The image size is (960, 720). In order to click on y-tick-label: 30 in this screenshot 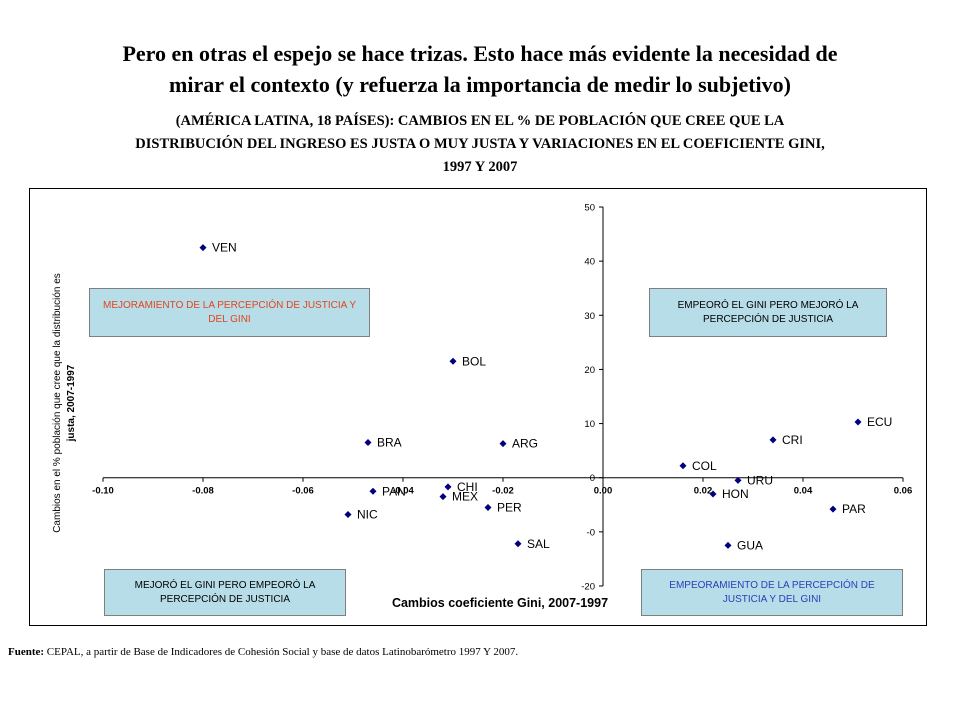, I will do `click(589, 316)`.